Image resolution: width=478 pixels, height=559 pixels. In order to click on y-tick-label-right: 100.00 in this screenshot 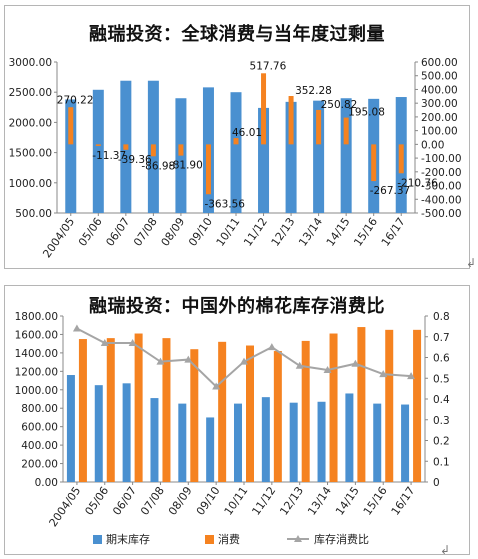, I will do `click(439, 132)`.